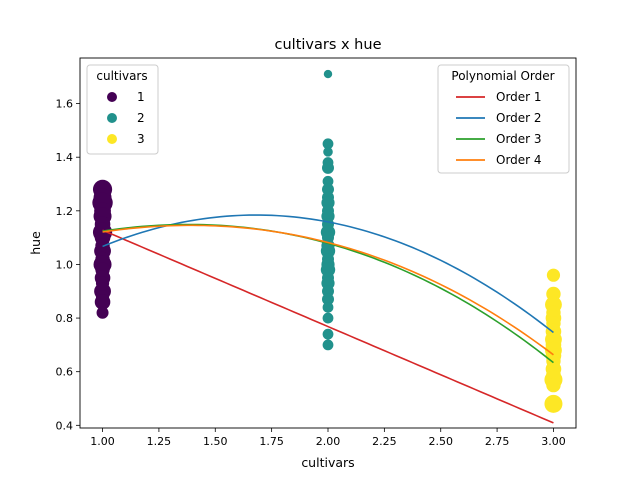  I want to click on legend-label-cultivar-3: 3, so click(141, 139).